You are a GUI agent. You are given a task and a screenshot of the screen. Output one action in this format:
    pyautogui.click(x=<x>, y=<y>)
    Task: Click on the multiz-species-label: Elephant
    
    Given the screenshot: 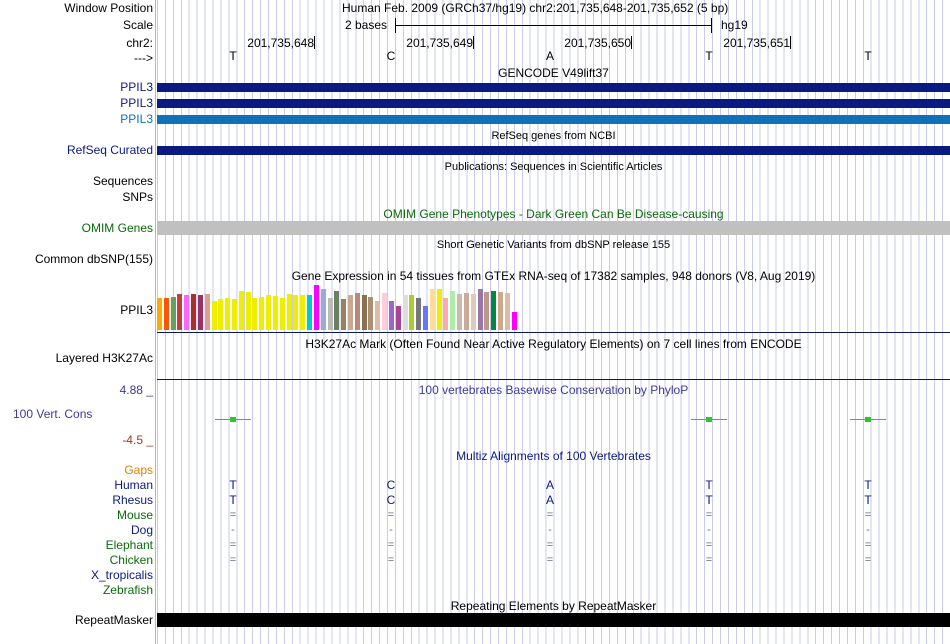 What is the action you would take?
    pyautogui.click(x=129, y=545)
    